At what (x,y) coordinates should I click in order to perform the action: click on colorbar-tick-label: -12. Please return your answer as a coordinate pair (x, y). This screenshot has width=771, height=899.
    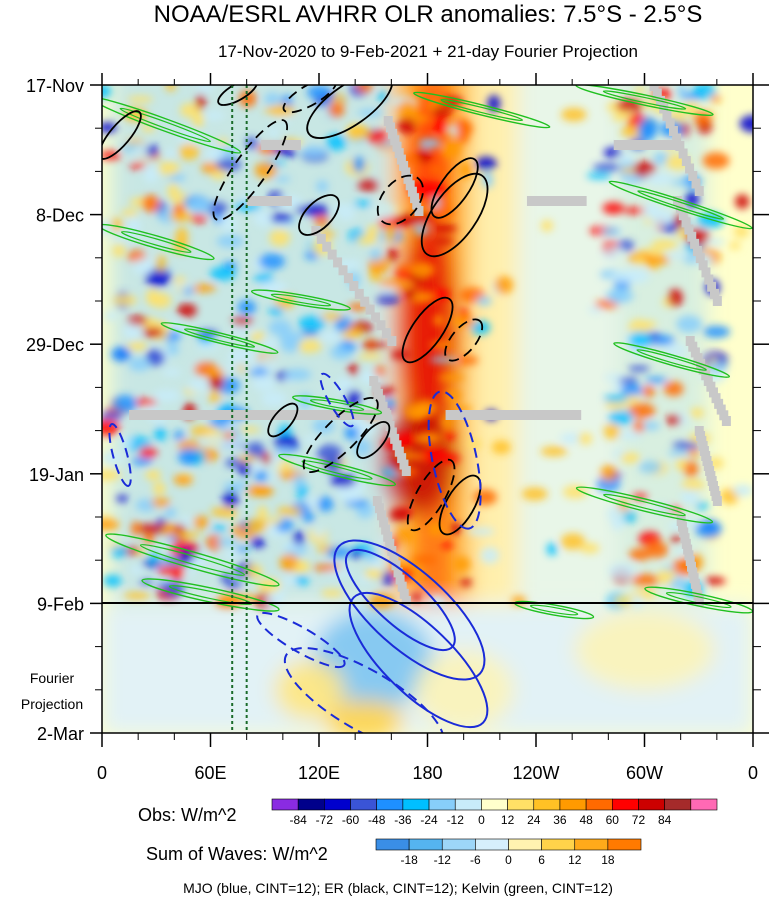
    Looking at the image, I should click on (456, 820).